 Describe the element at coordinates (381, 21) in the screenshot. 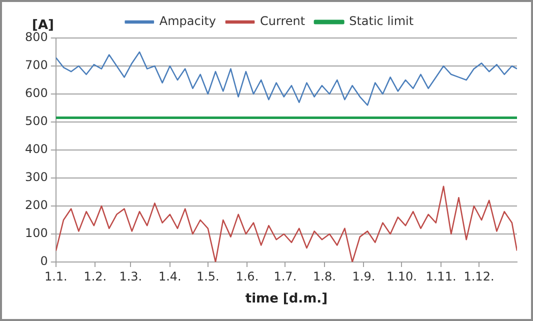

I see `legend-label: Static limit` at that location.